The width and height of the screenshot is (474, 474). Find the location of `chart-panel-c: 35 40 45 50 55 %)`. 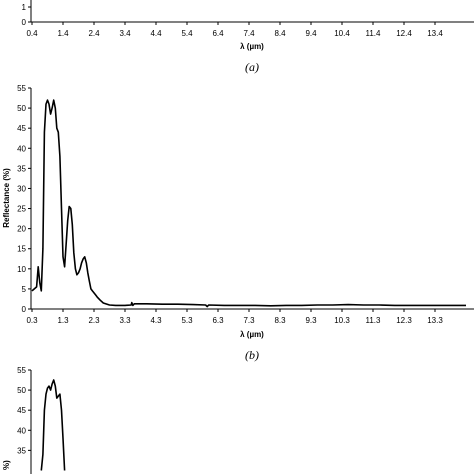

chart-panel-c: 35 40 45 50 55 %) is located at coordinates (34, 420).